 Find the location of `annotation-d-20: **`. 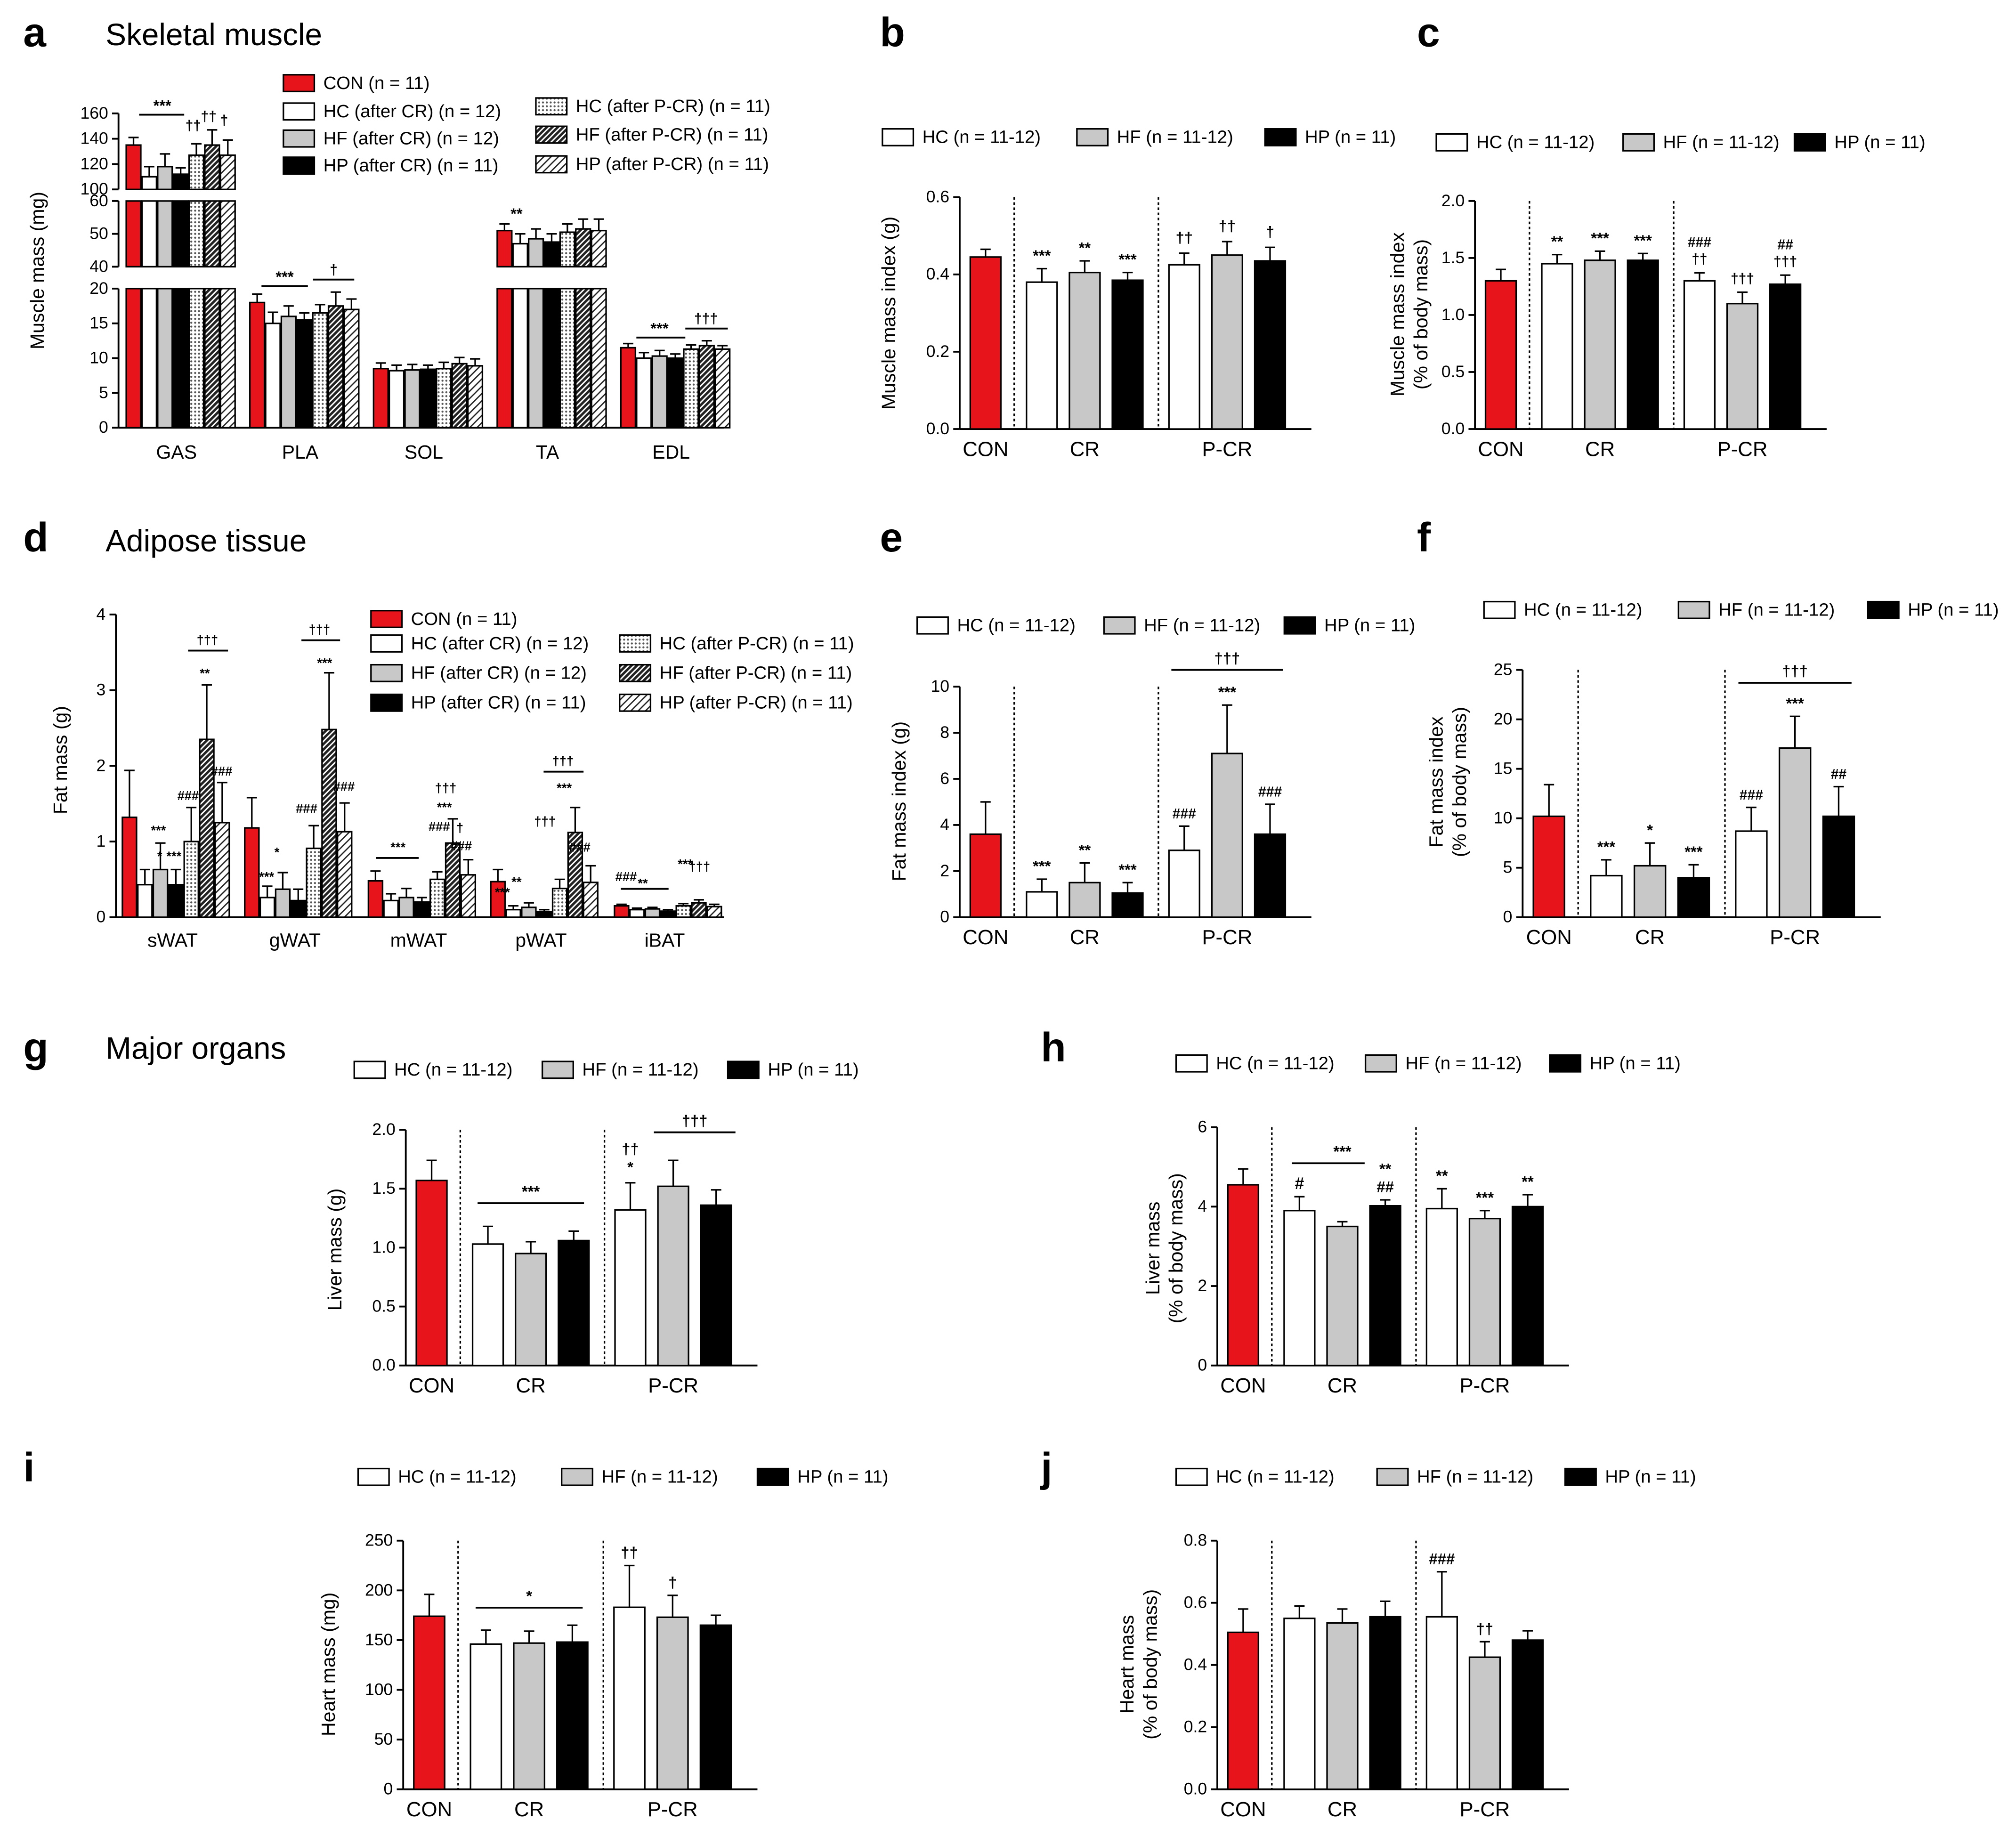

annotation-d-20: ** is located at coordinates (516, 881).